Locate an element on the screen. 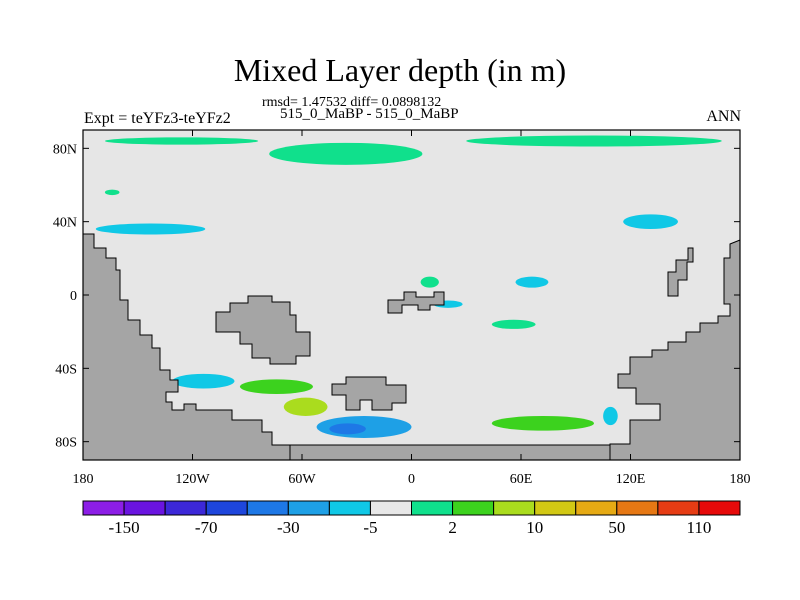 This screenshot has width=800, height=600. chart-title: Mixed Layer depth (in m) is located at coordinates (400, 70).